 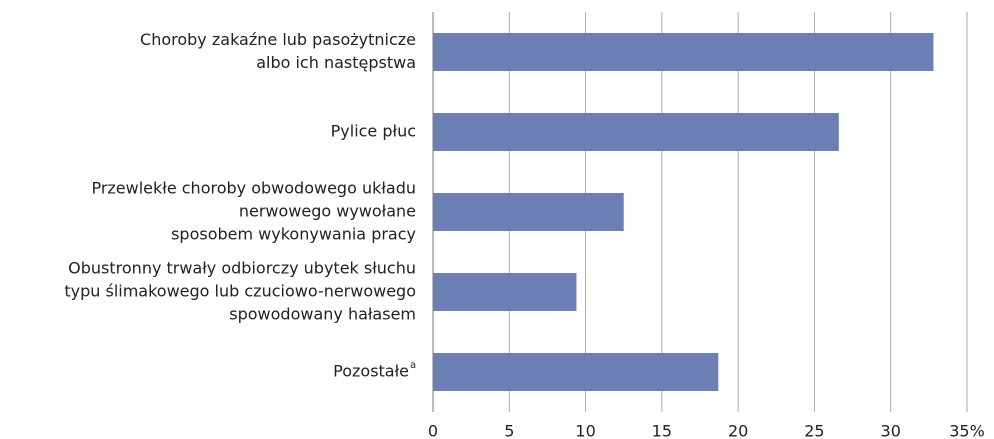 I want to click on x-tick-label: 15, so click(x=662, y=430).